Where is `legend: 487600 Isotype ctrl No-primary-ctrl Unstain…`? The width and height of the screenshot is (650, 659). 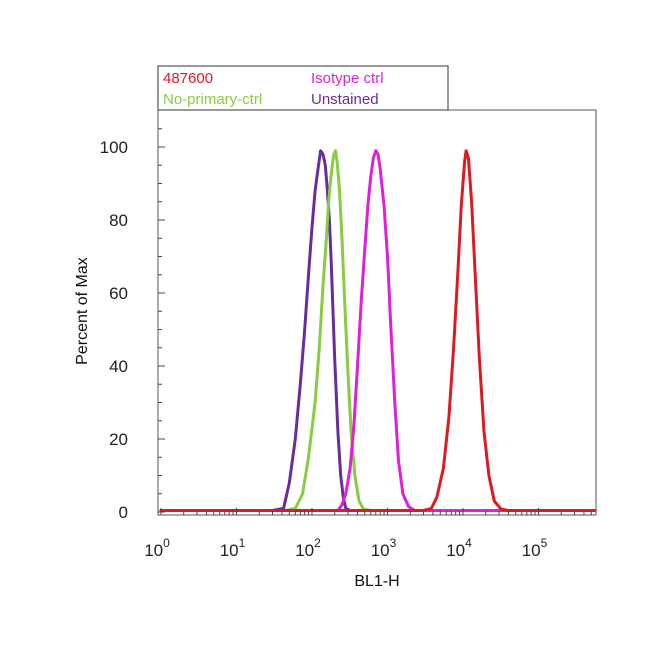 legend: 487600 Isotype ctrl No-primary-ctrl Unstain… is located at coordinates (303, 88).